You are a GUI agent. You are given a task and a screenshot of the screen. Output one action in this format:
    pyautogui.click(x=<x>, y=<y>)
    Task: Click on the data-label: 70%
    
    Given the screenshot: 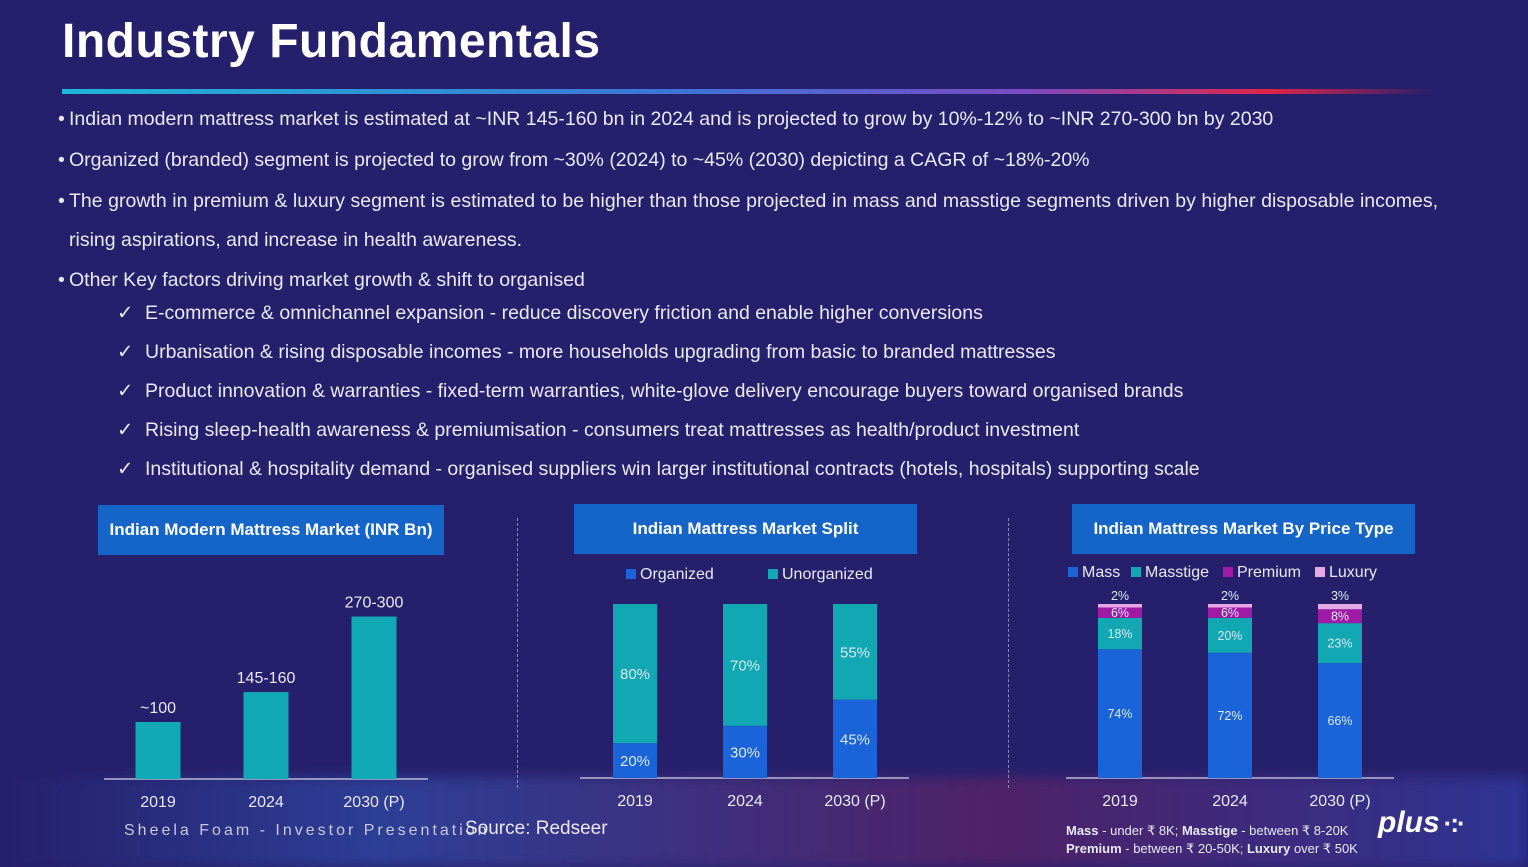 What is the action you would take?
    pyautogui.click(x=745, y=665)
    